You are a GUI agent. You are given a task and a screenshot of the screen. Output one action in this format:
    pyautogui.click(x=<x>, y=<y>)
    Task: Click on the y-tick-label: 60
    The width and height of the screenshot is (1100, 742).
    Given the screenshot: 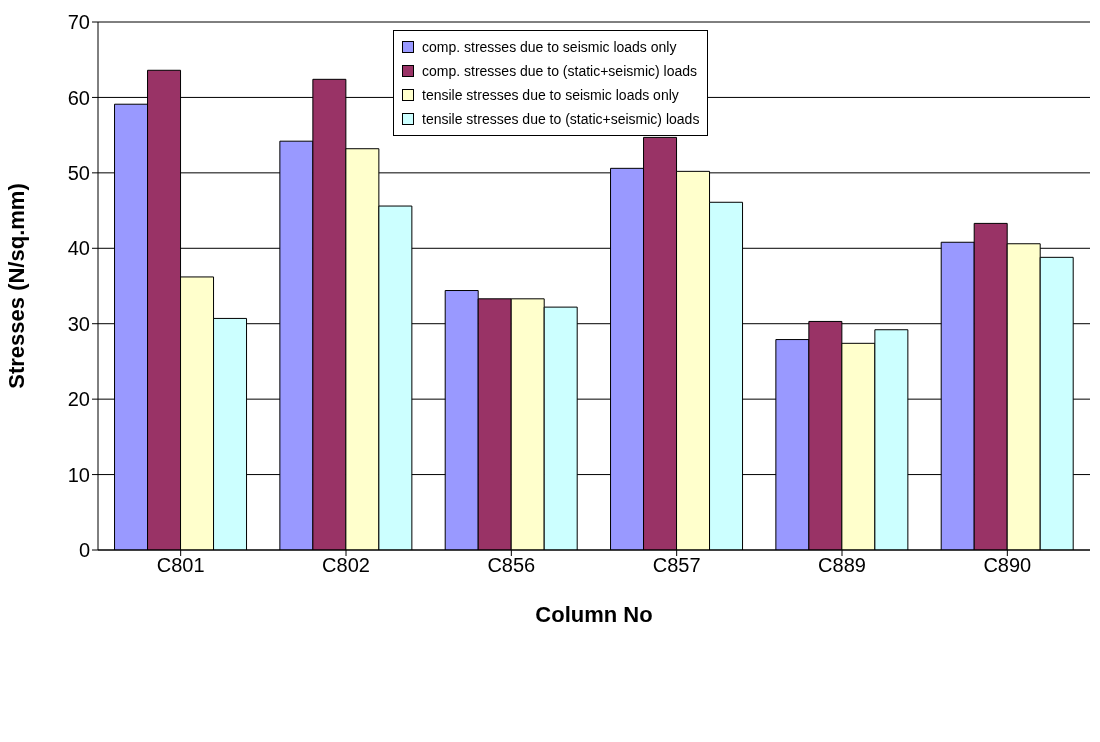 What is the action you would take?
    pyautogui.click(x=78, y=97)
    